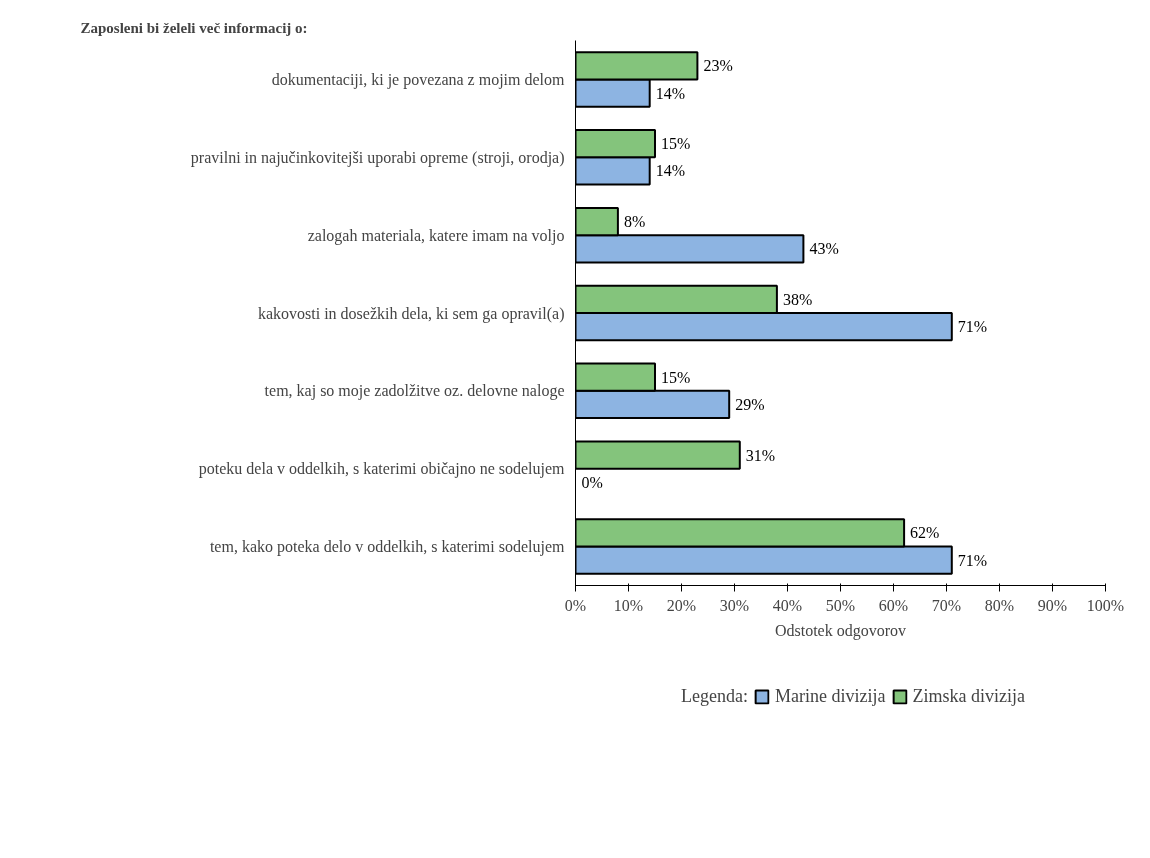  I want to click on y-tick-label: pravilni in najučinkovitejši uporabi opreme (stroji, orodja), so click(377, 157).